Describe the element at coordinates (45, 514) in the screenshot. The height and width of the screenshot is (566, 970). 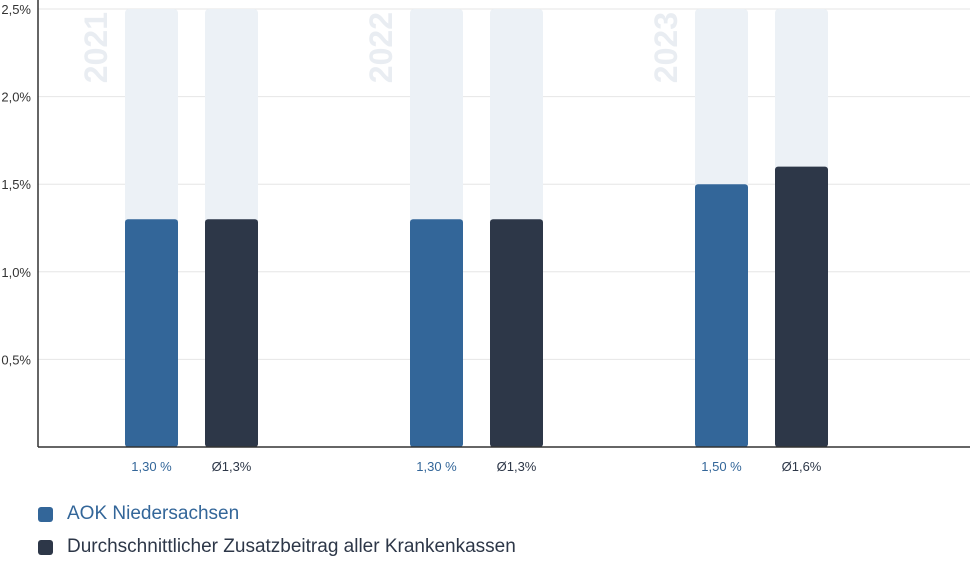
I see `legend-swatch-aok` at that location.